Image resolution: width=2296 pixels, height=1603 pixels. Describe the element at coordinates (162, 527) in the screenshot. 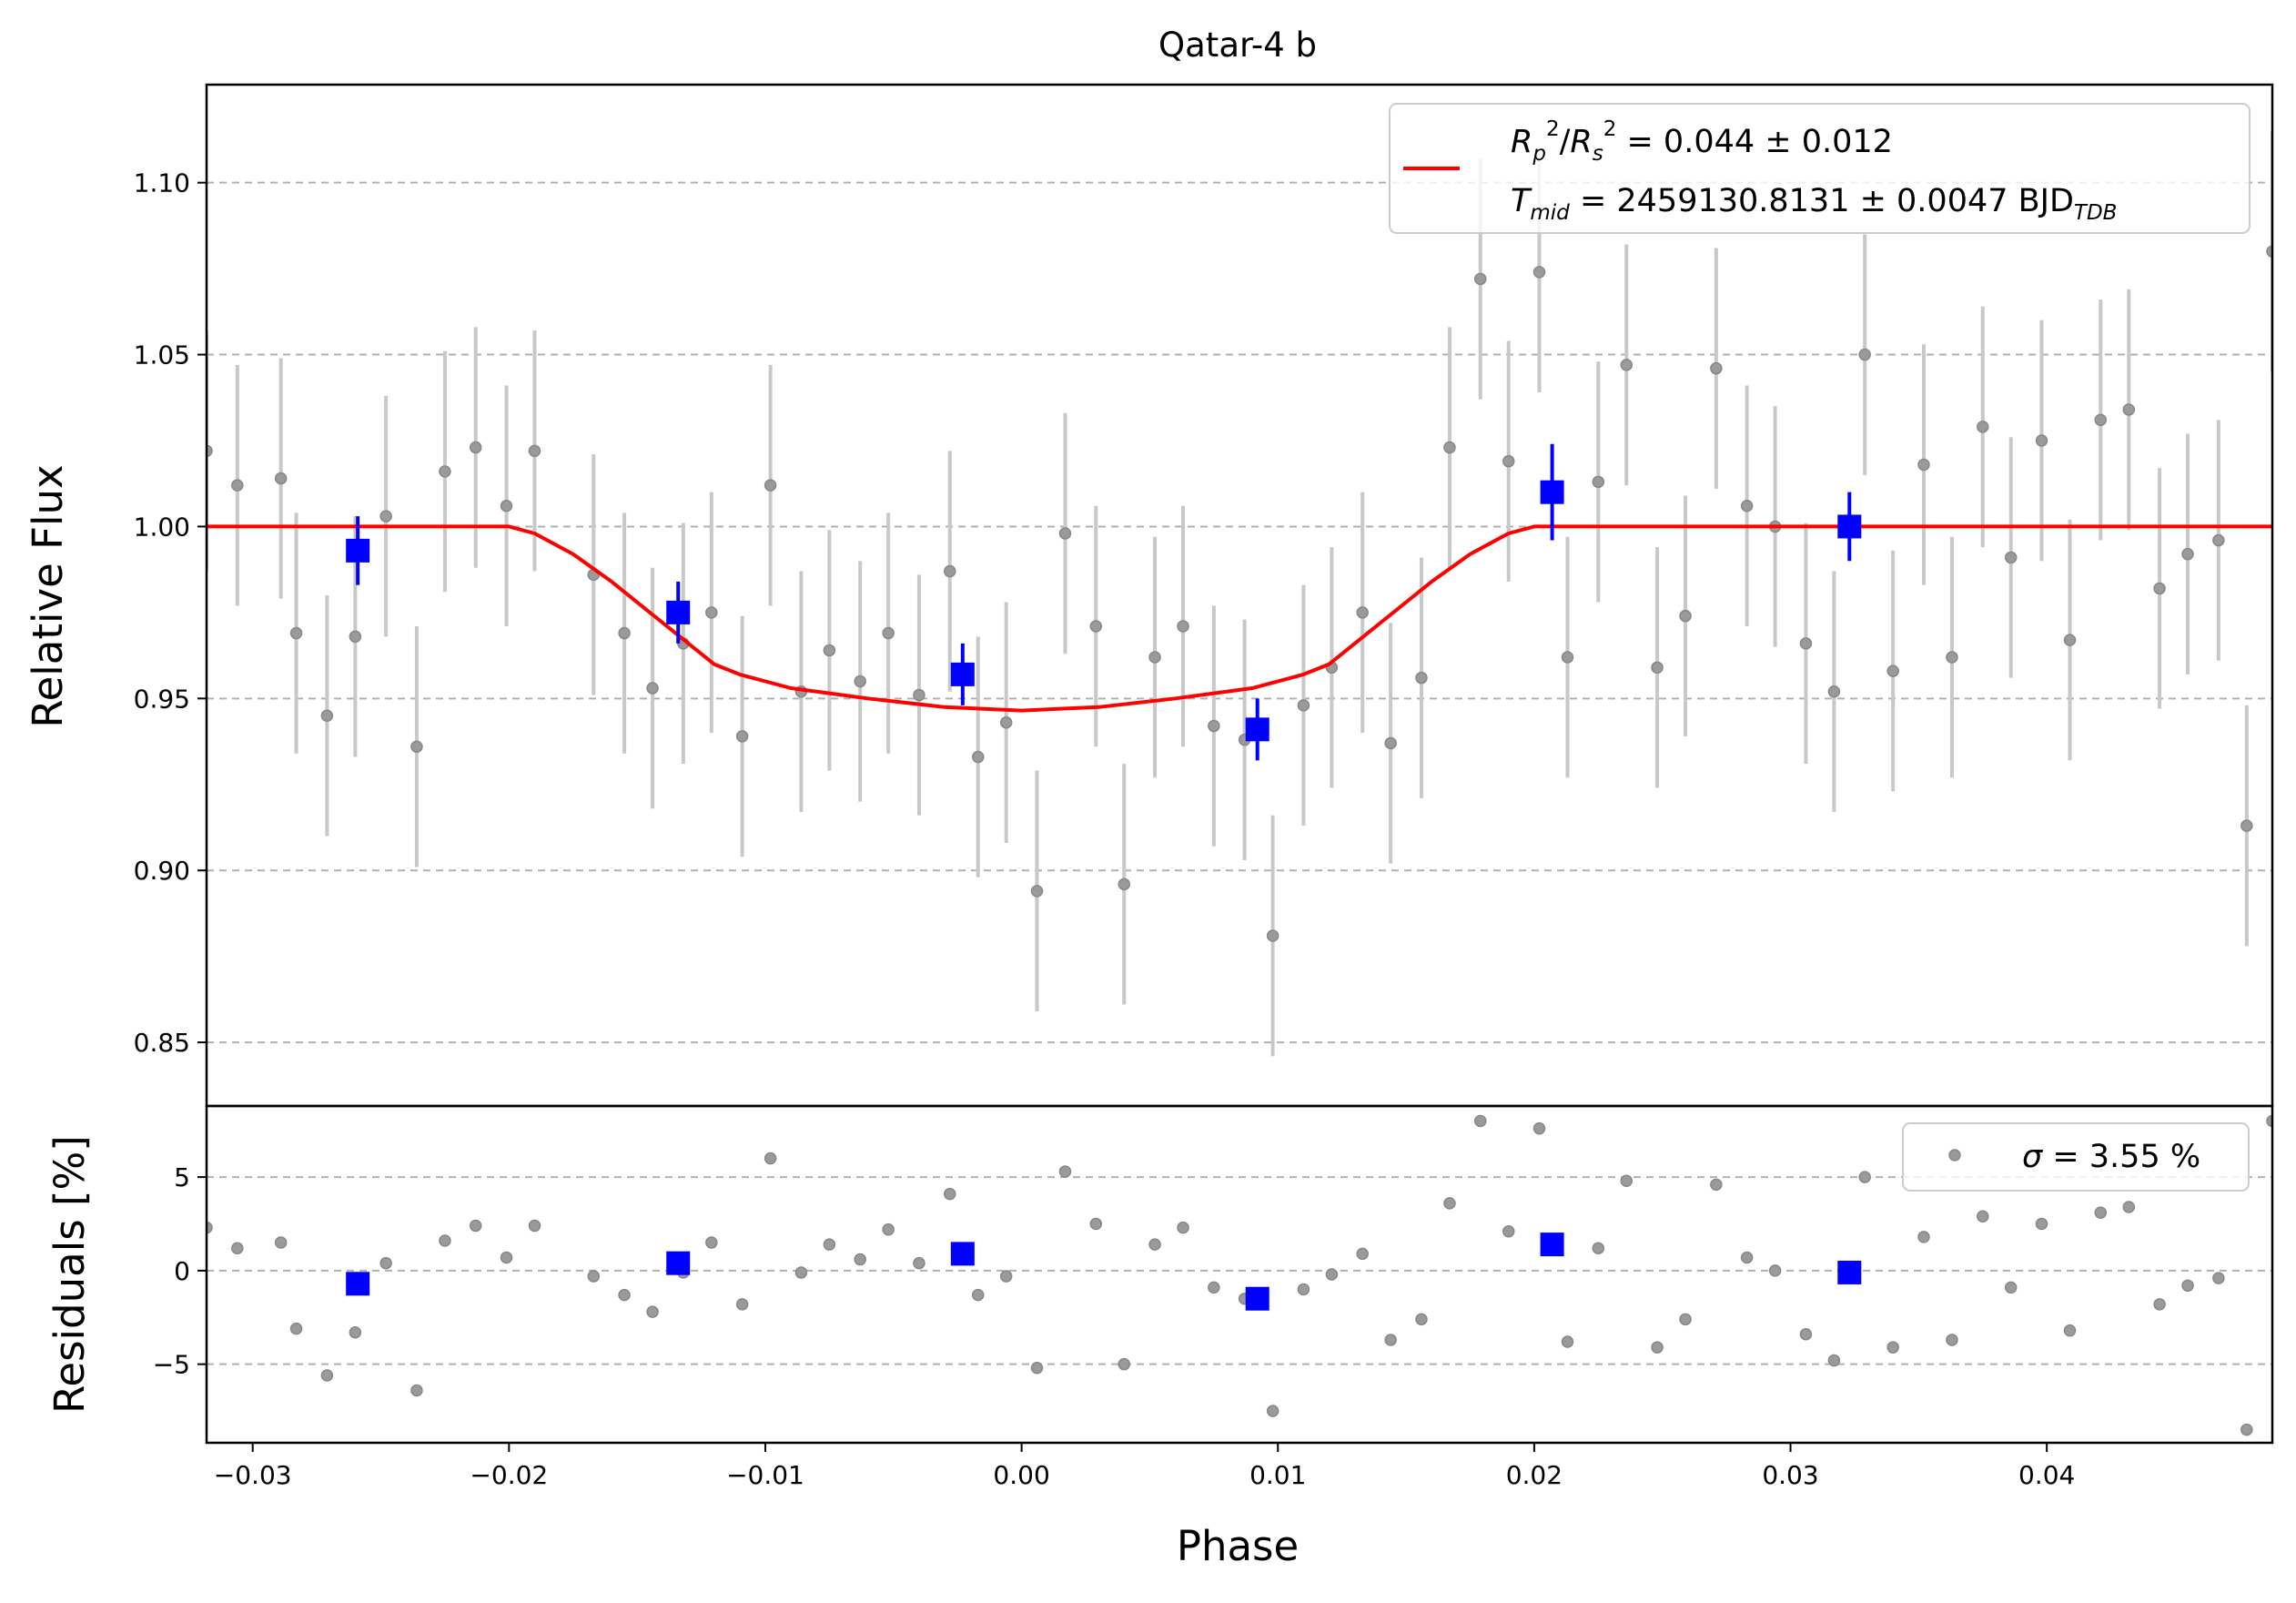

I see `top-y-tick-label: 1.00` at that location.